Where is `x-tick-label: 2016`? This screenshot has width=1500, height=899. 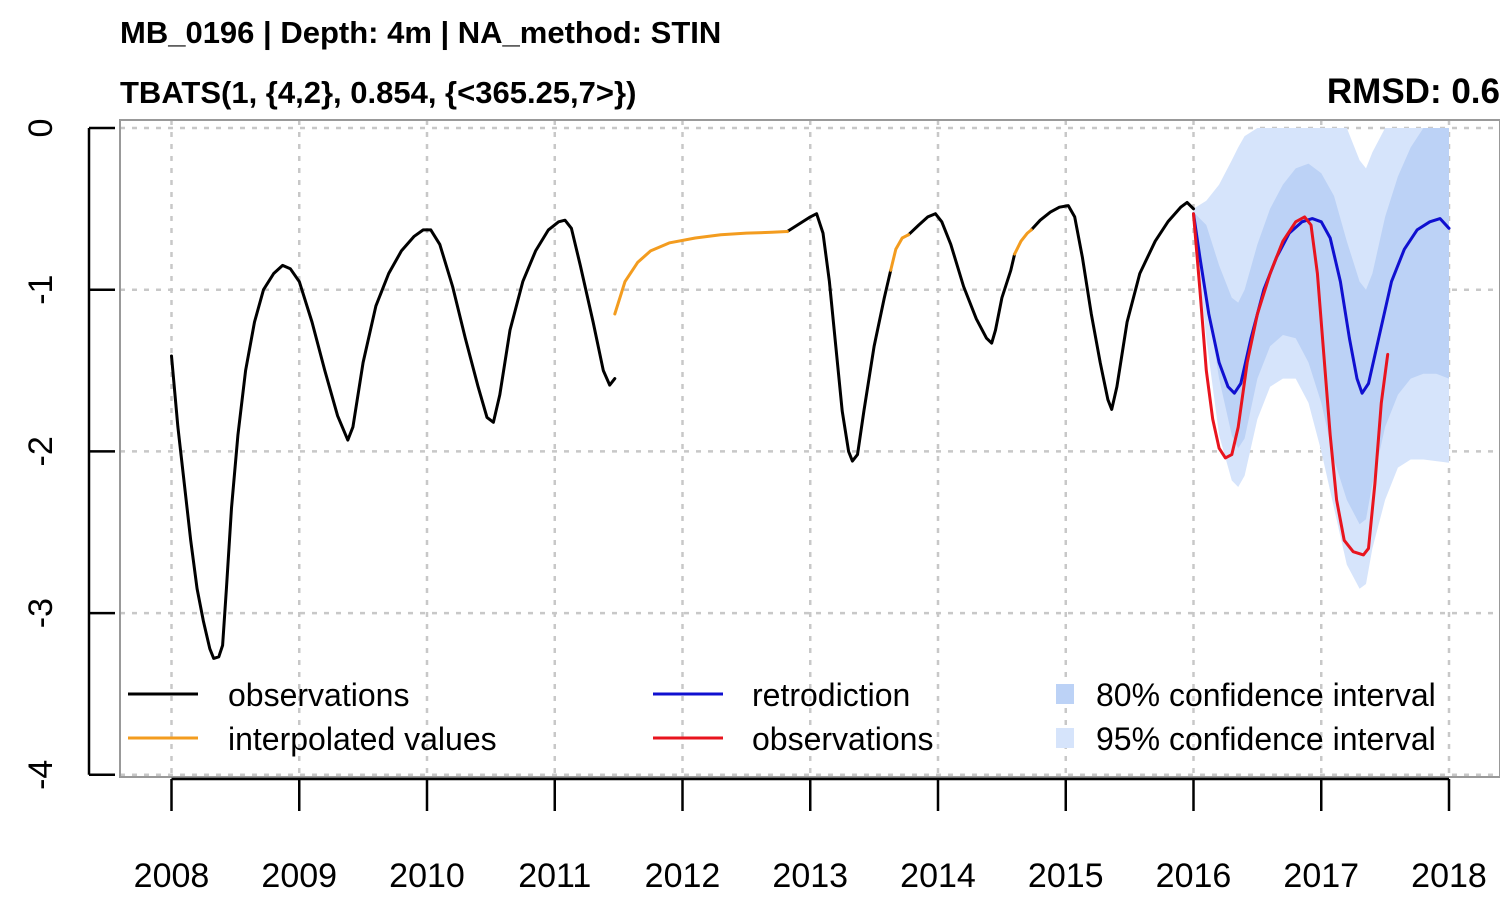
x-tick-label: 2016 is located at coordinates (1194, 876).